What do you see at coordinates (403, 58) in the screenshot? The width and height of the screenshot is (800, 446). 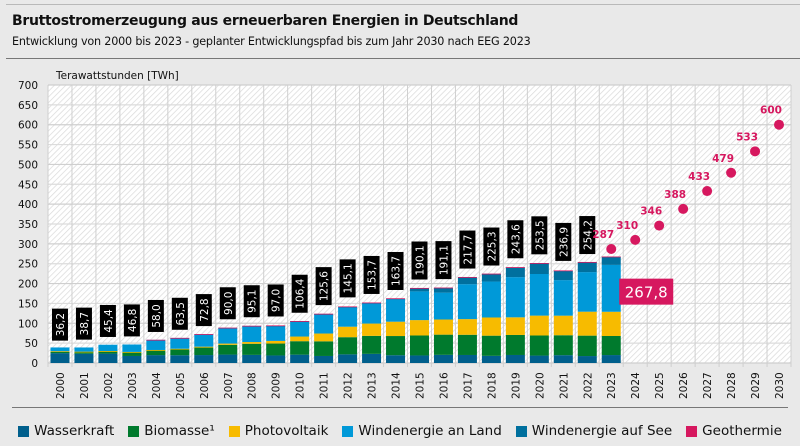 I see `header-divider` at bounding box center [403, 58].